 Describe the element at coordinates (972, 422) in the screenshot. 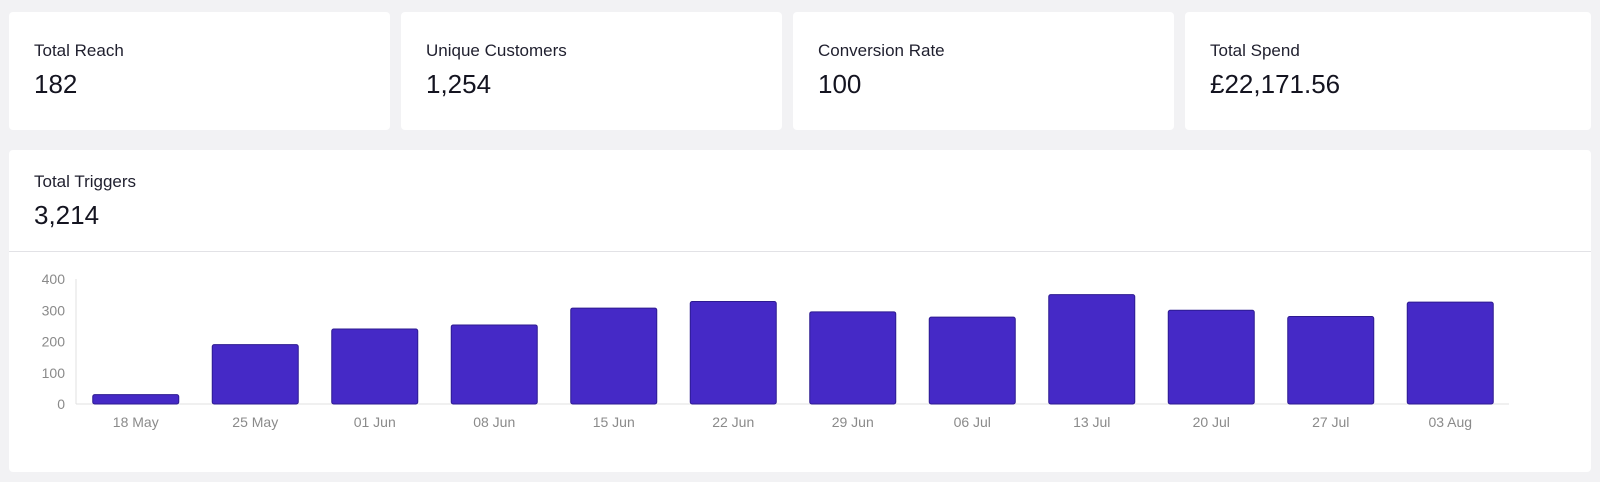

I see `x-tick-label: 06 Jul` at that location.